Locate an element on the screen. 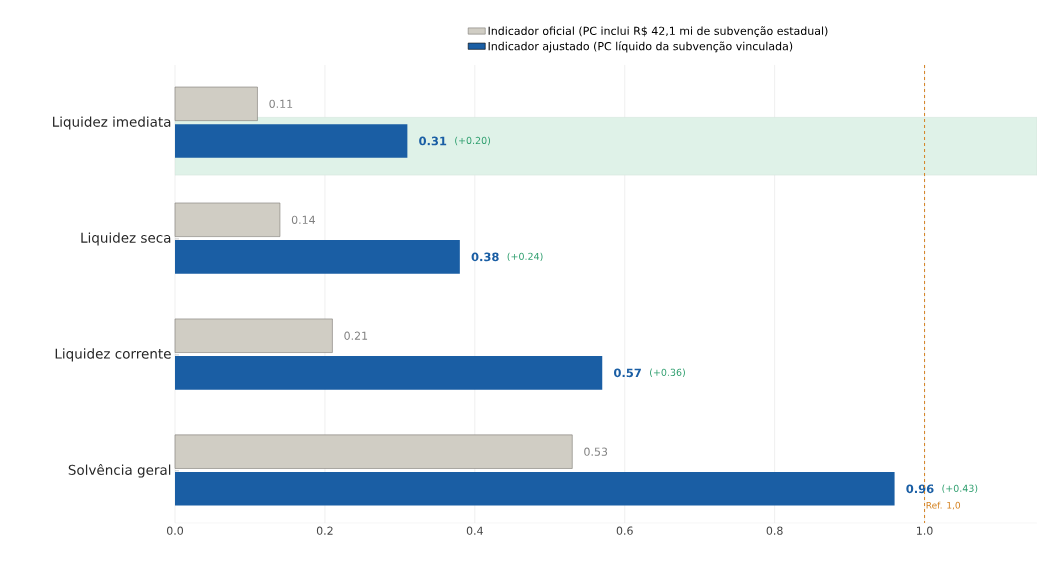 The image size is (1037, 583). x-tick-label: 0.0 is located at coordinates (175, 530).